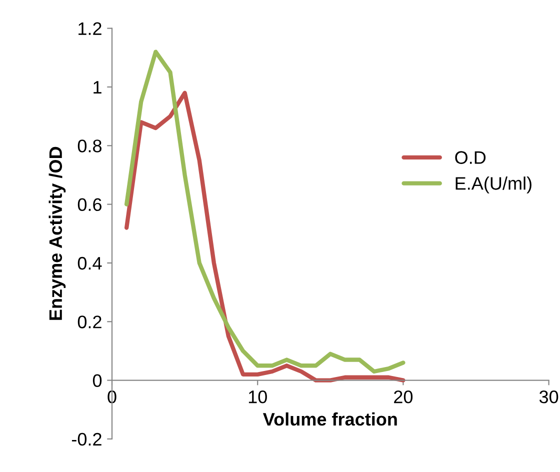 The width and height of the screenshot is (560, 472). What do you see at coordinates (257, 397) in the screenshot?
I see `x-tick-label: 10` at bounding box center [257, 397].